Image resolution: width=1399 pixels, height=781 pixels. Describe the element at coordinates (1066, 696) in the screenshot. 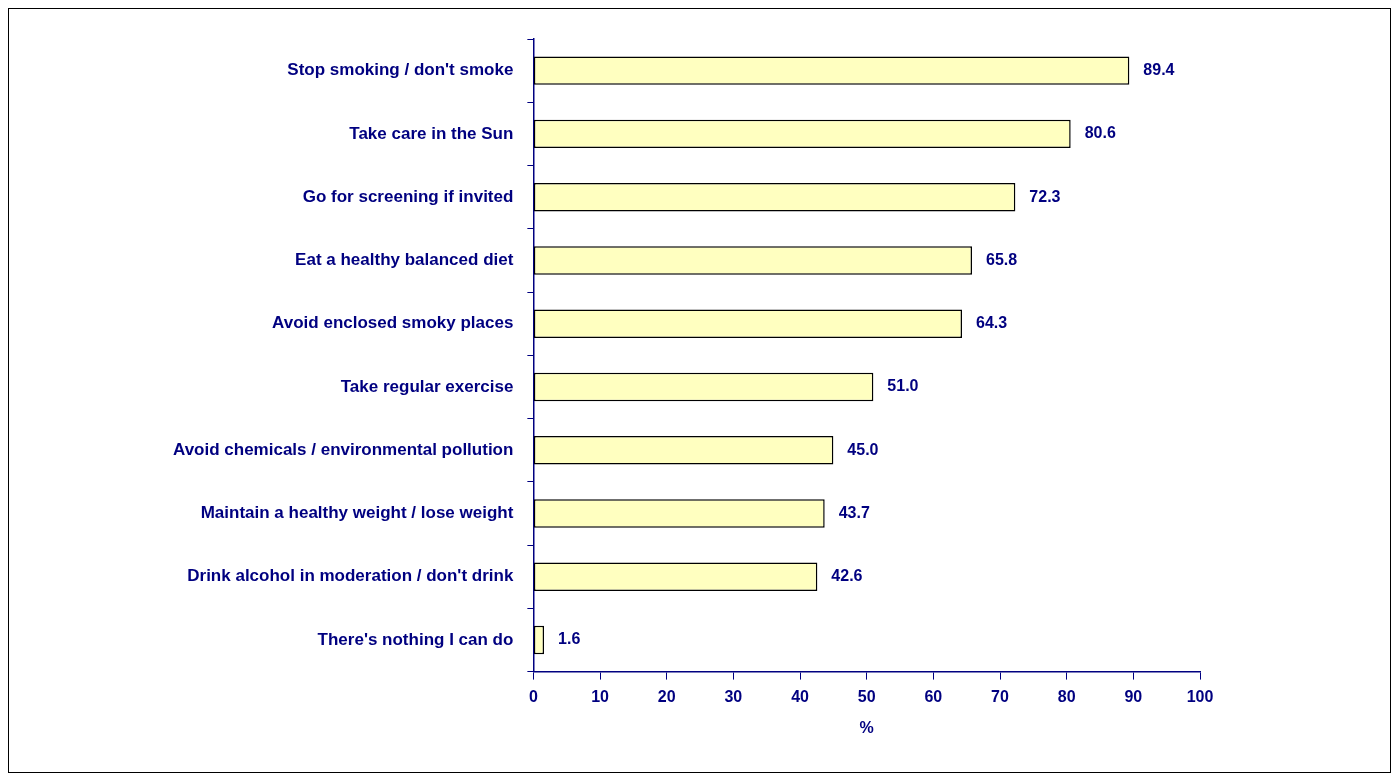

I see `x-tick-label: 80` at that location.